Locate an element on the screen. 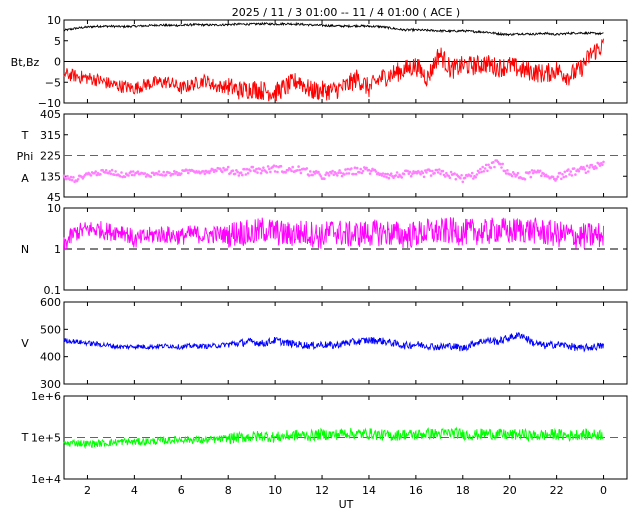 The height and width of the screenshot is (512, 640). y-axis-label: N is located at coordinates (25, 249).